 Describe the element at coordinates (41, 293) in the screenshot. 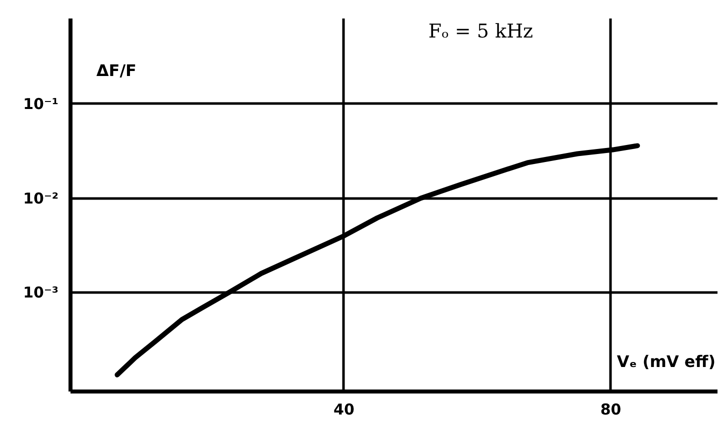

I see `y-tick-label: 10⁻³` at that location.